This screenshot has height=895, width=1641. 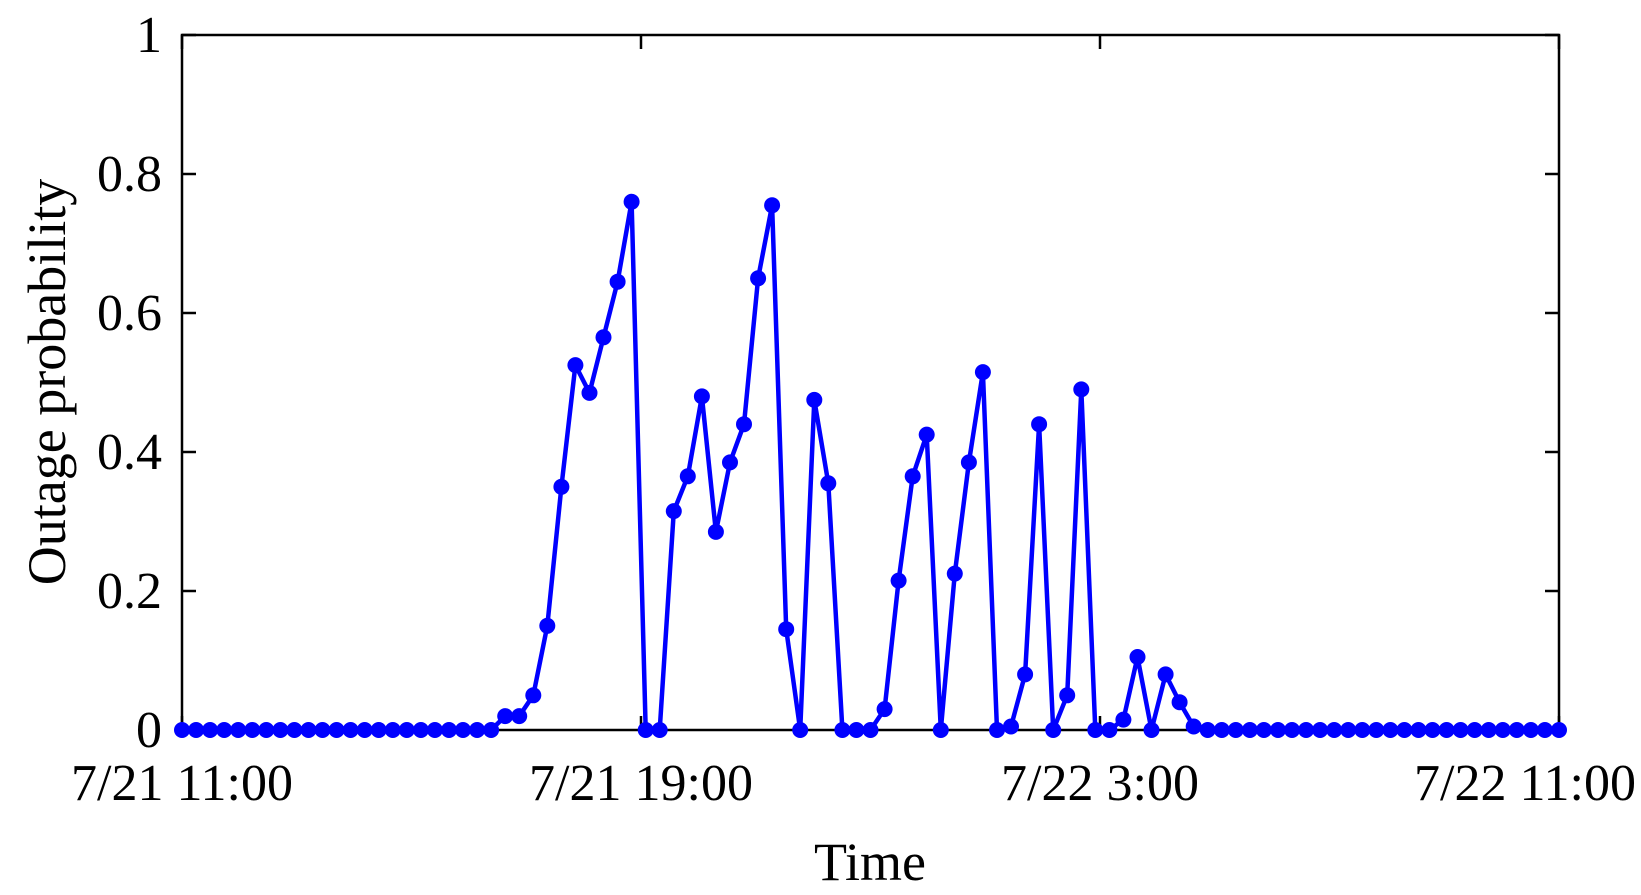 What do you see at coordinates (870, 862) in the screenshot?
I see `x-axis-title: Time` at bounding box center [870, 862].